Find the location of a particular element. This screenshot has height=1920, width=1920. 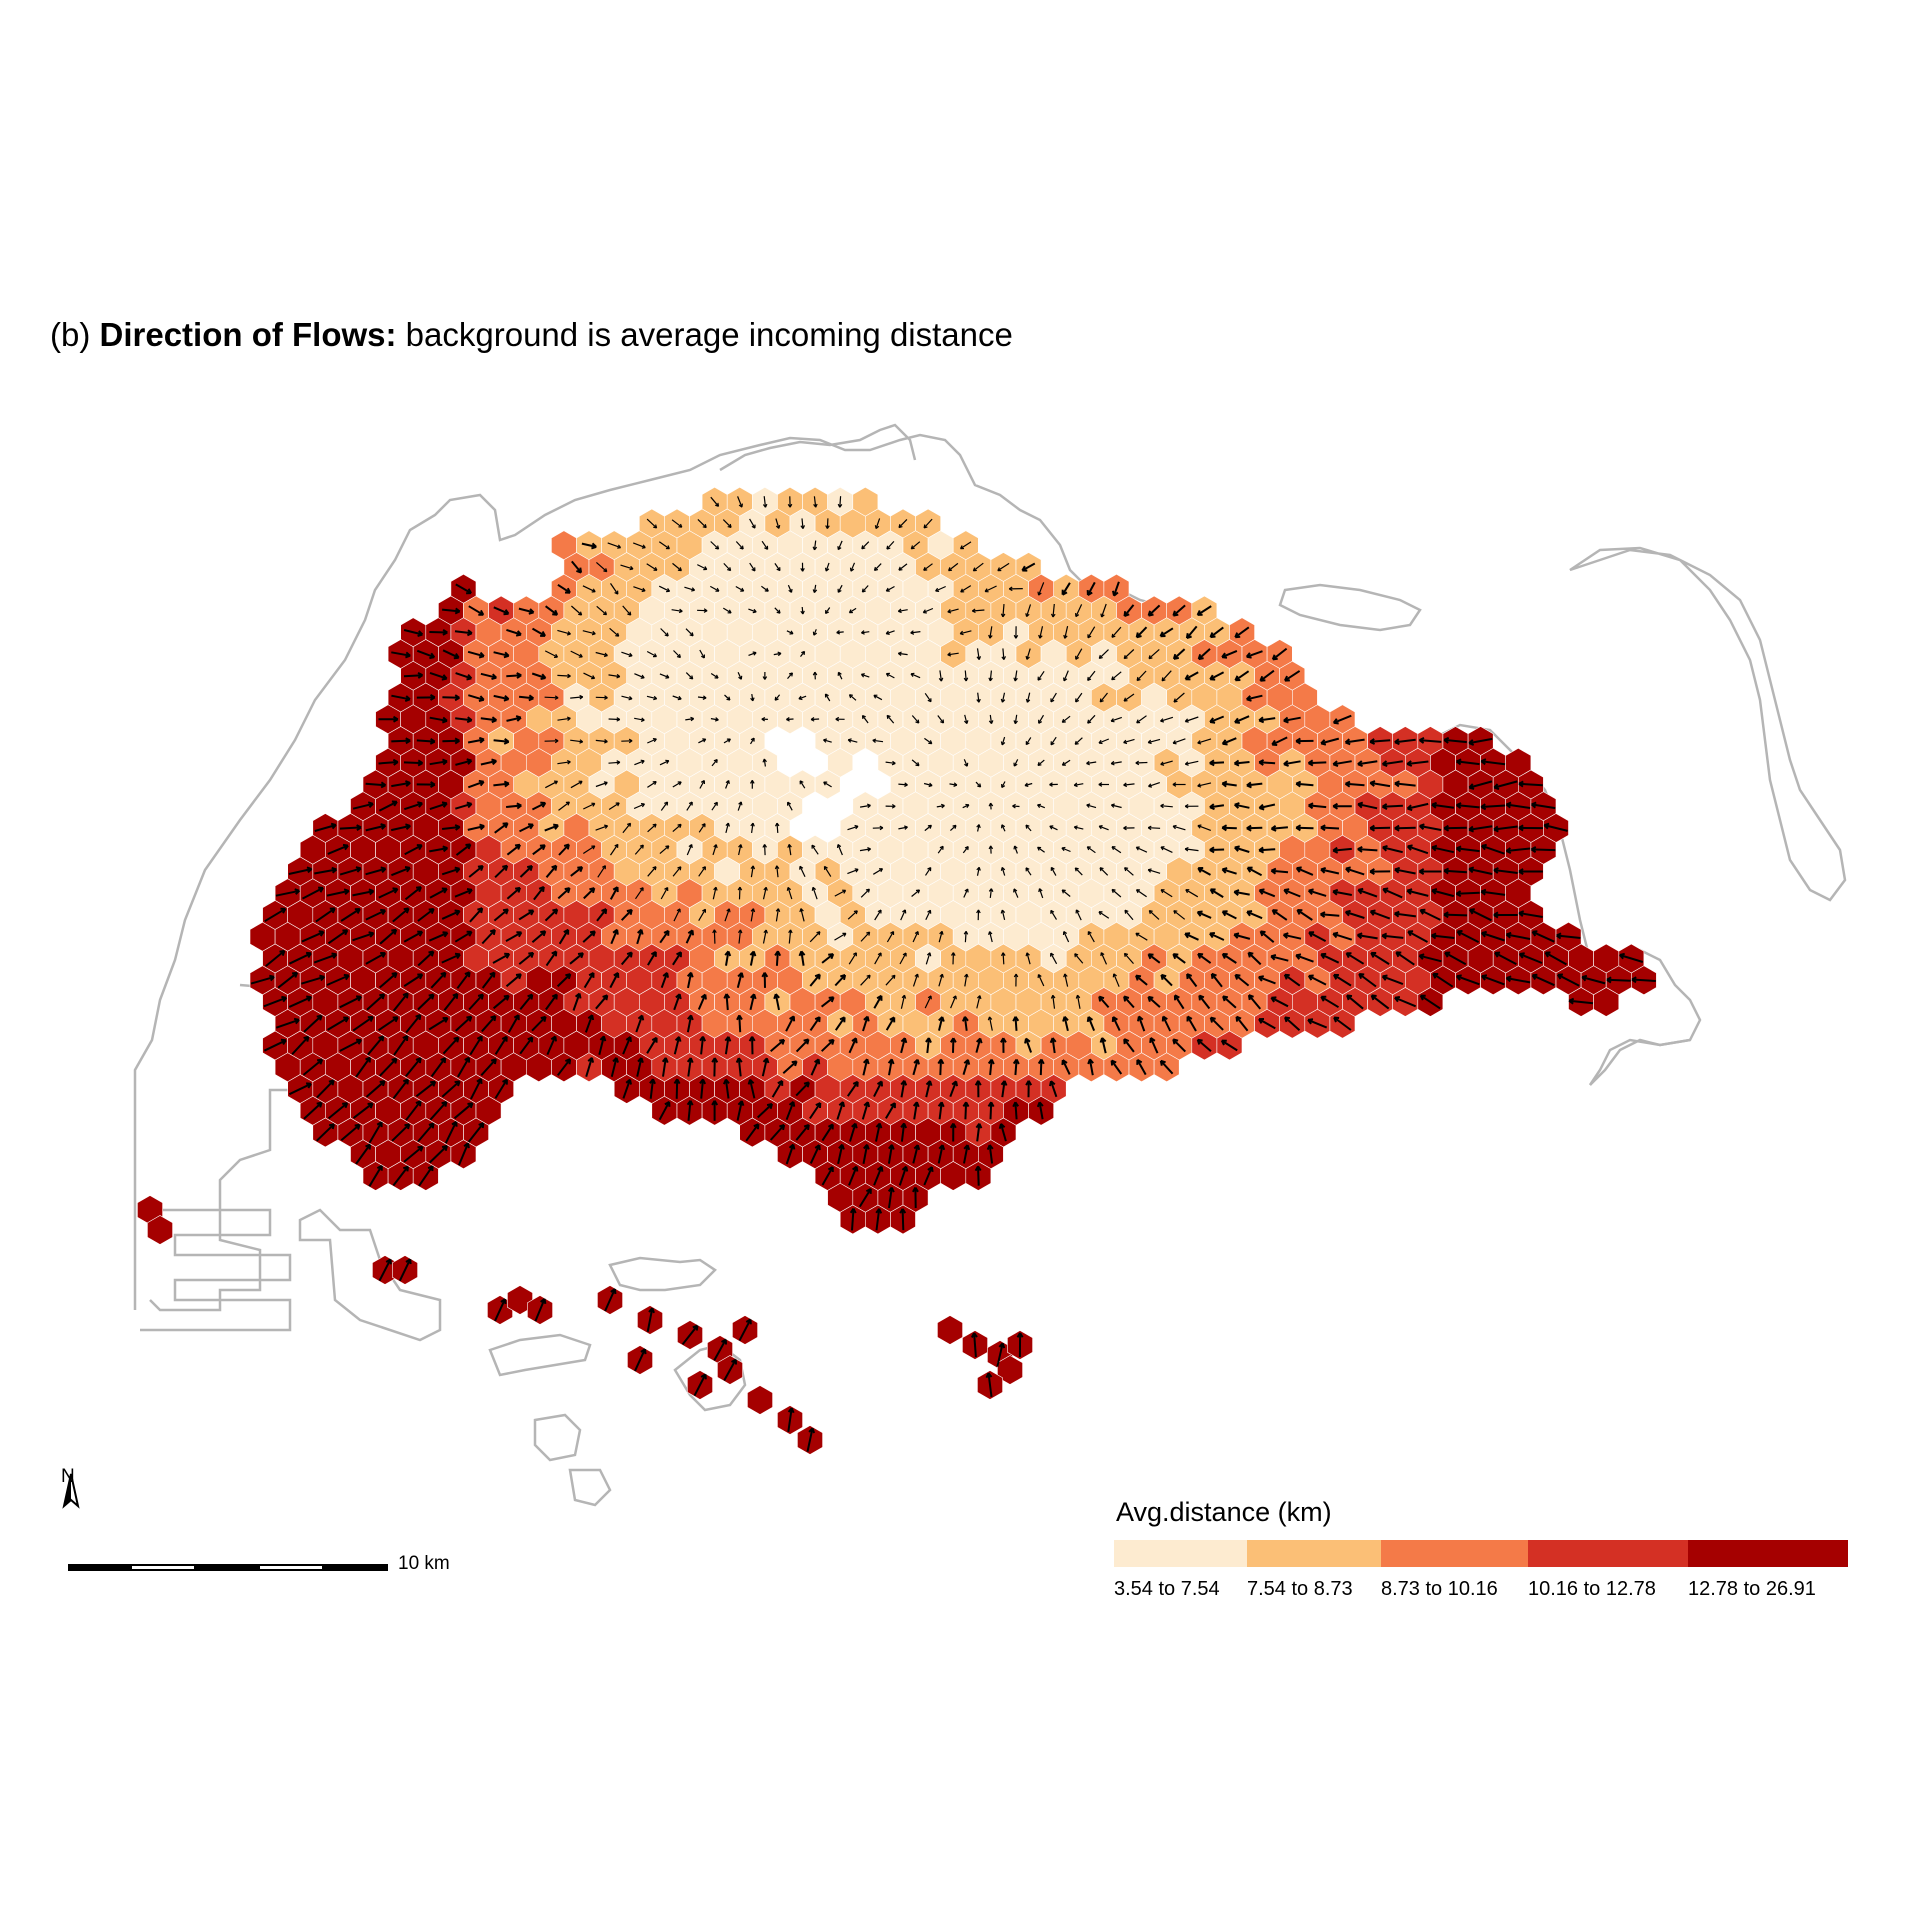

legend-label-1: 3.54 to 7.54 is located at coordinates (1167, 1589).